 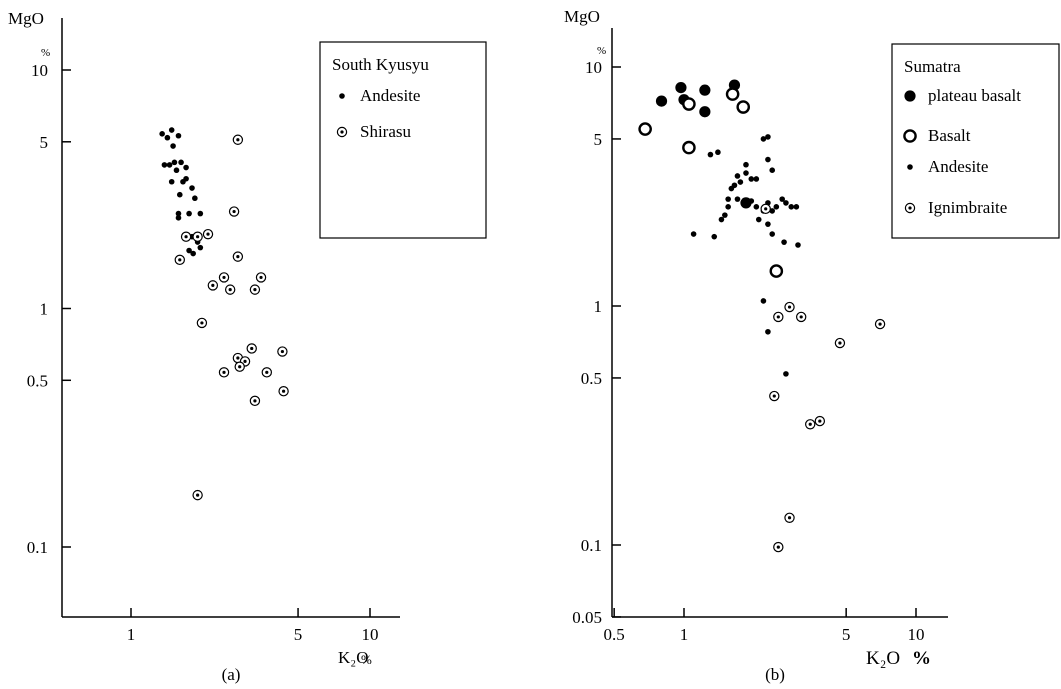 I want to click on x-tick-label: 5, so click(x=846, y=634).